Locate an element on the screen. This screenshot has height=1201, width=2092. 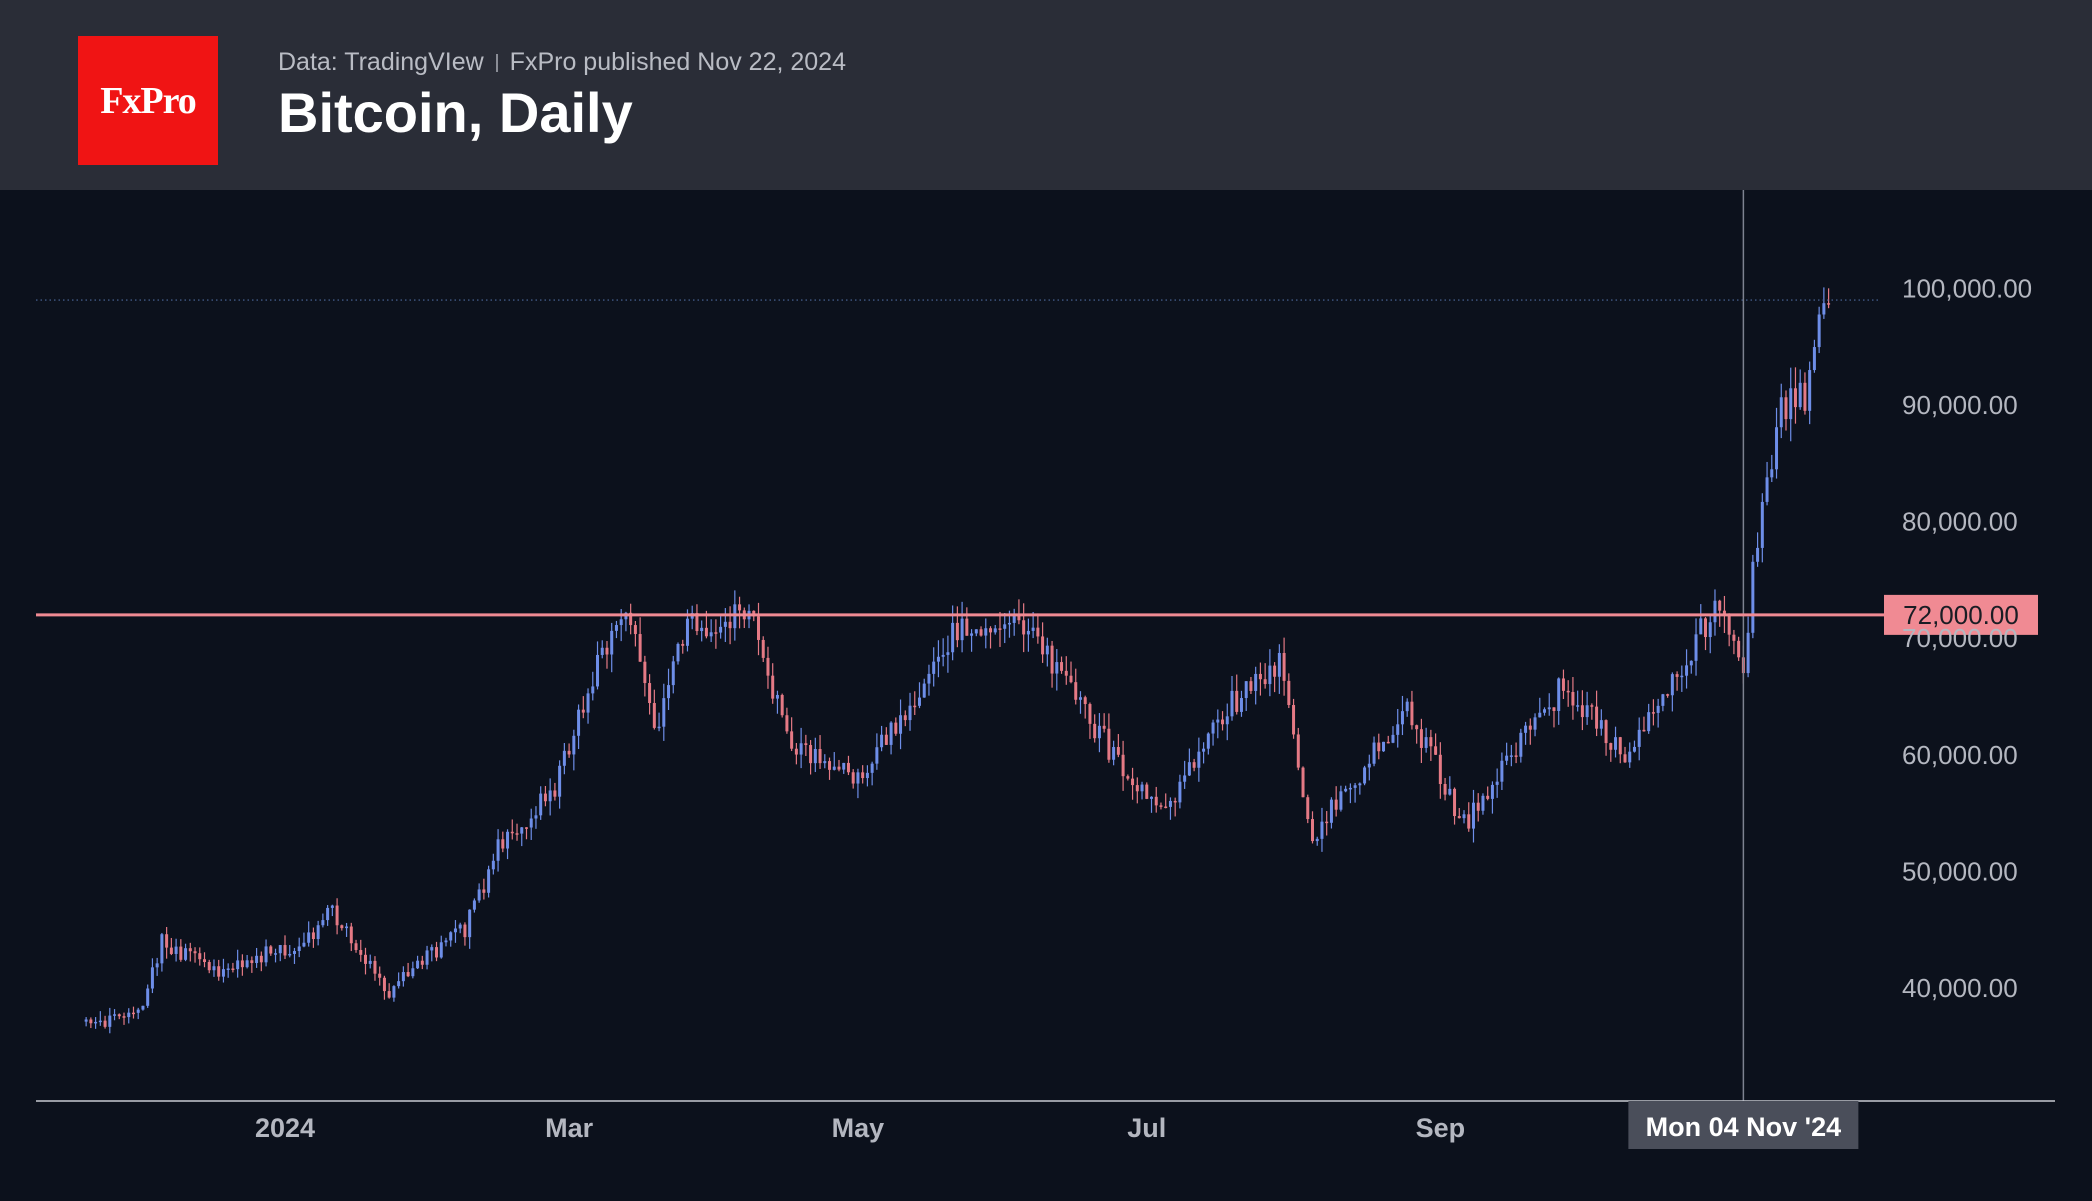
x-tick-label: May is located at coordinates (858, 1128).